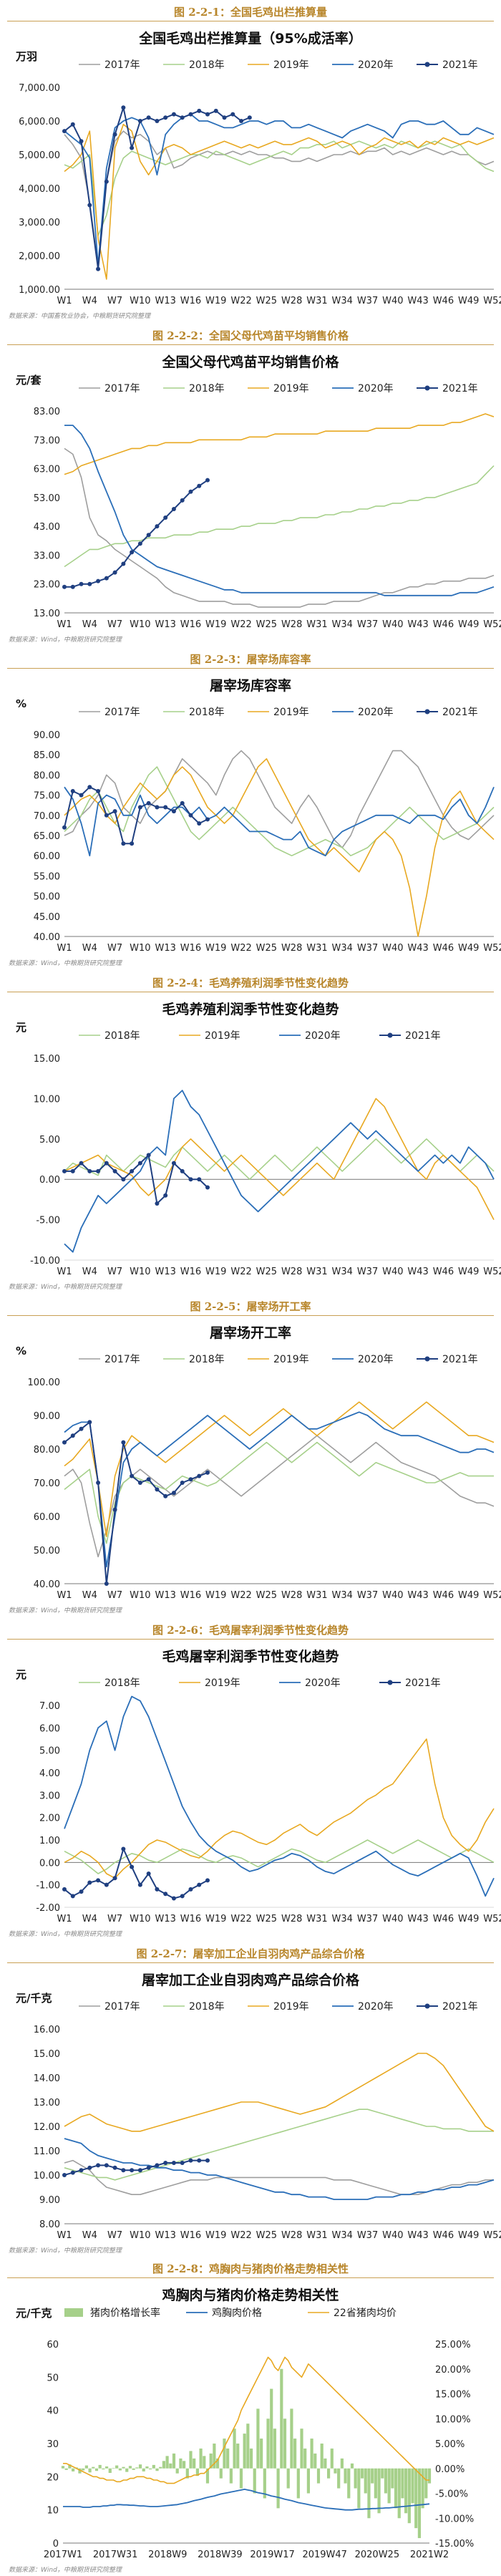 This screenshot has height=2576, width=501. What do you see at coordinates (89, 1596) in the screenshot?
I see `x-tick-label: W4` at bounding box center [89, 1596].